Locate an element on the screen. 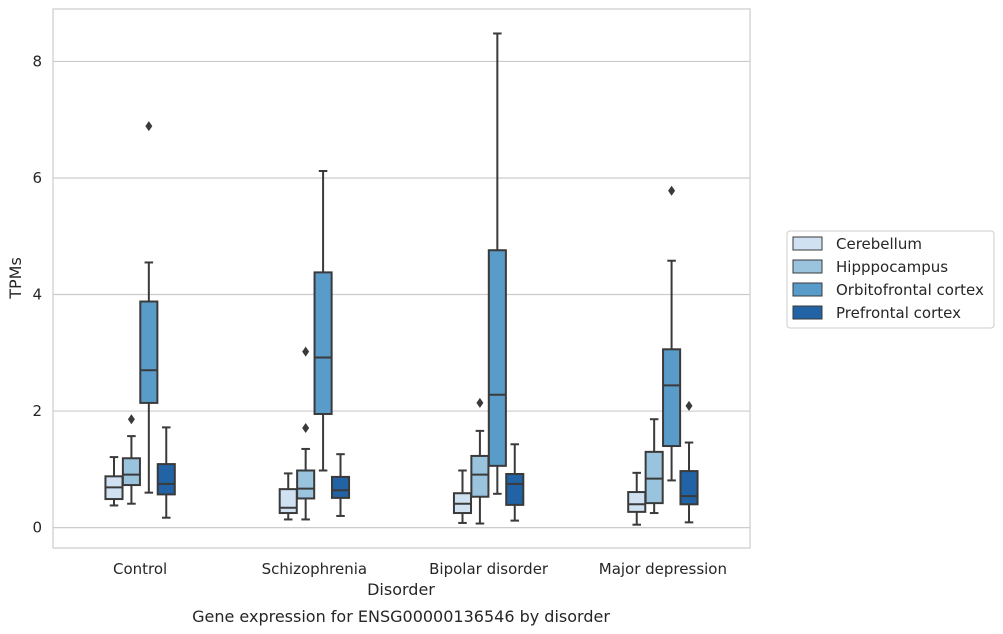 The height and width of the screenshot is (634, 1003). legend-label: Prefrontal cortex is located at coordinates (898, 313).